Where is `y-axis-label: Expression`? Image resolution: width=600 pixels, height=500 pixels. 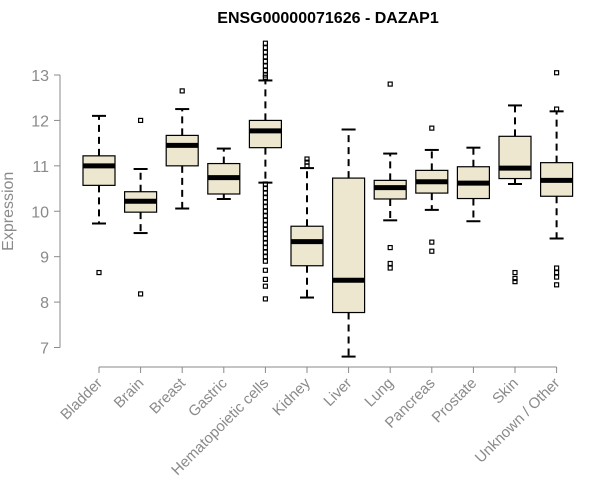 y-axis-label: Expression is located at coordinates (8, 211).